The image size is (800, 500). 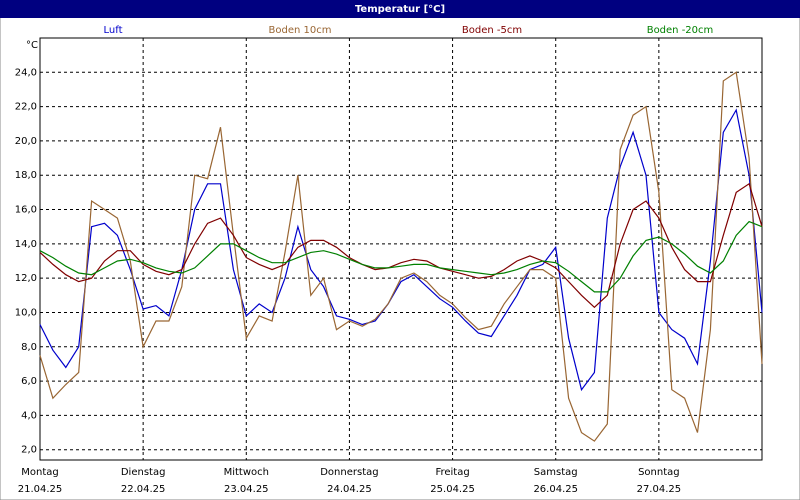 What do you see at coordinates (246, 489) in the screenshot?
I see `x-tick-label: 23.04.25` at bounding box center [246, 489].